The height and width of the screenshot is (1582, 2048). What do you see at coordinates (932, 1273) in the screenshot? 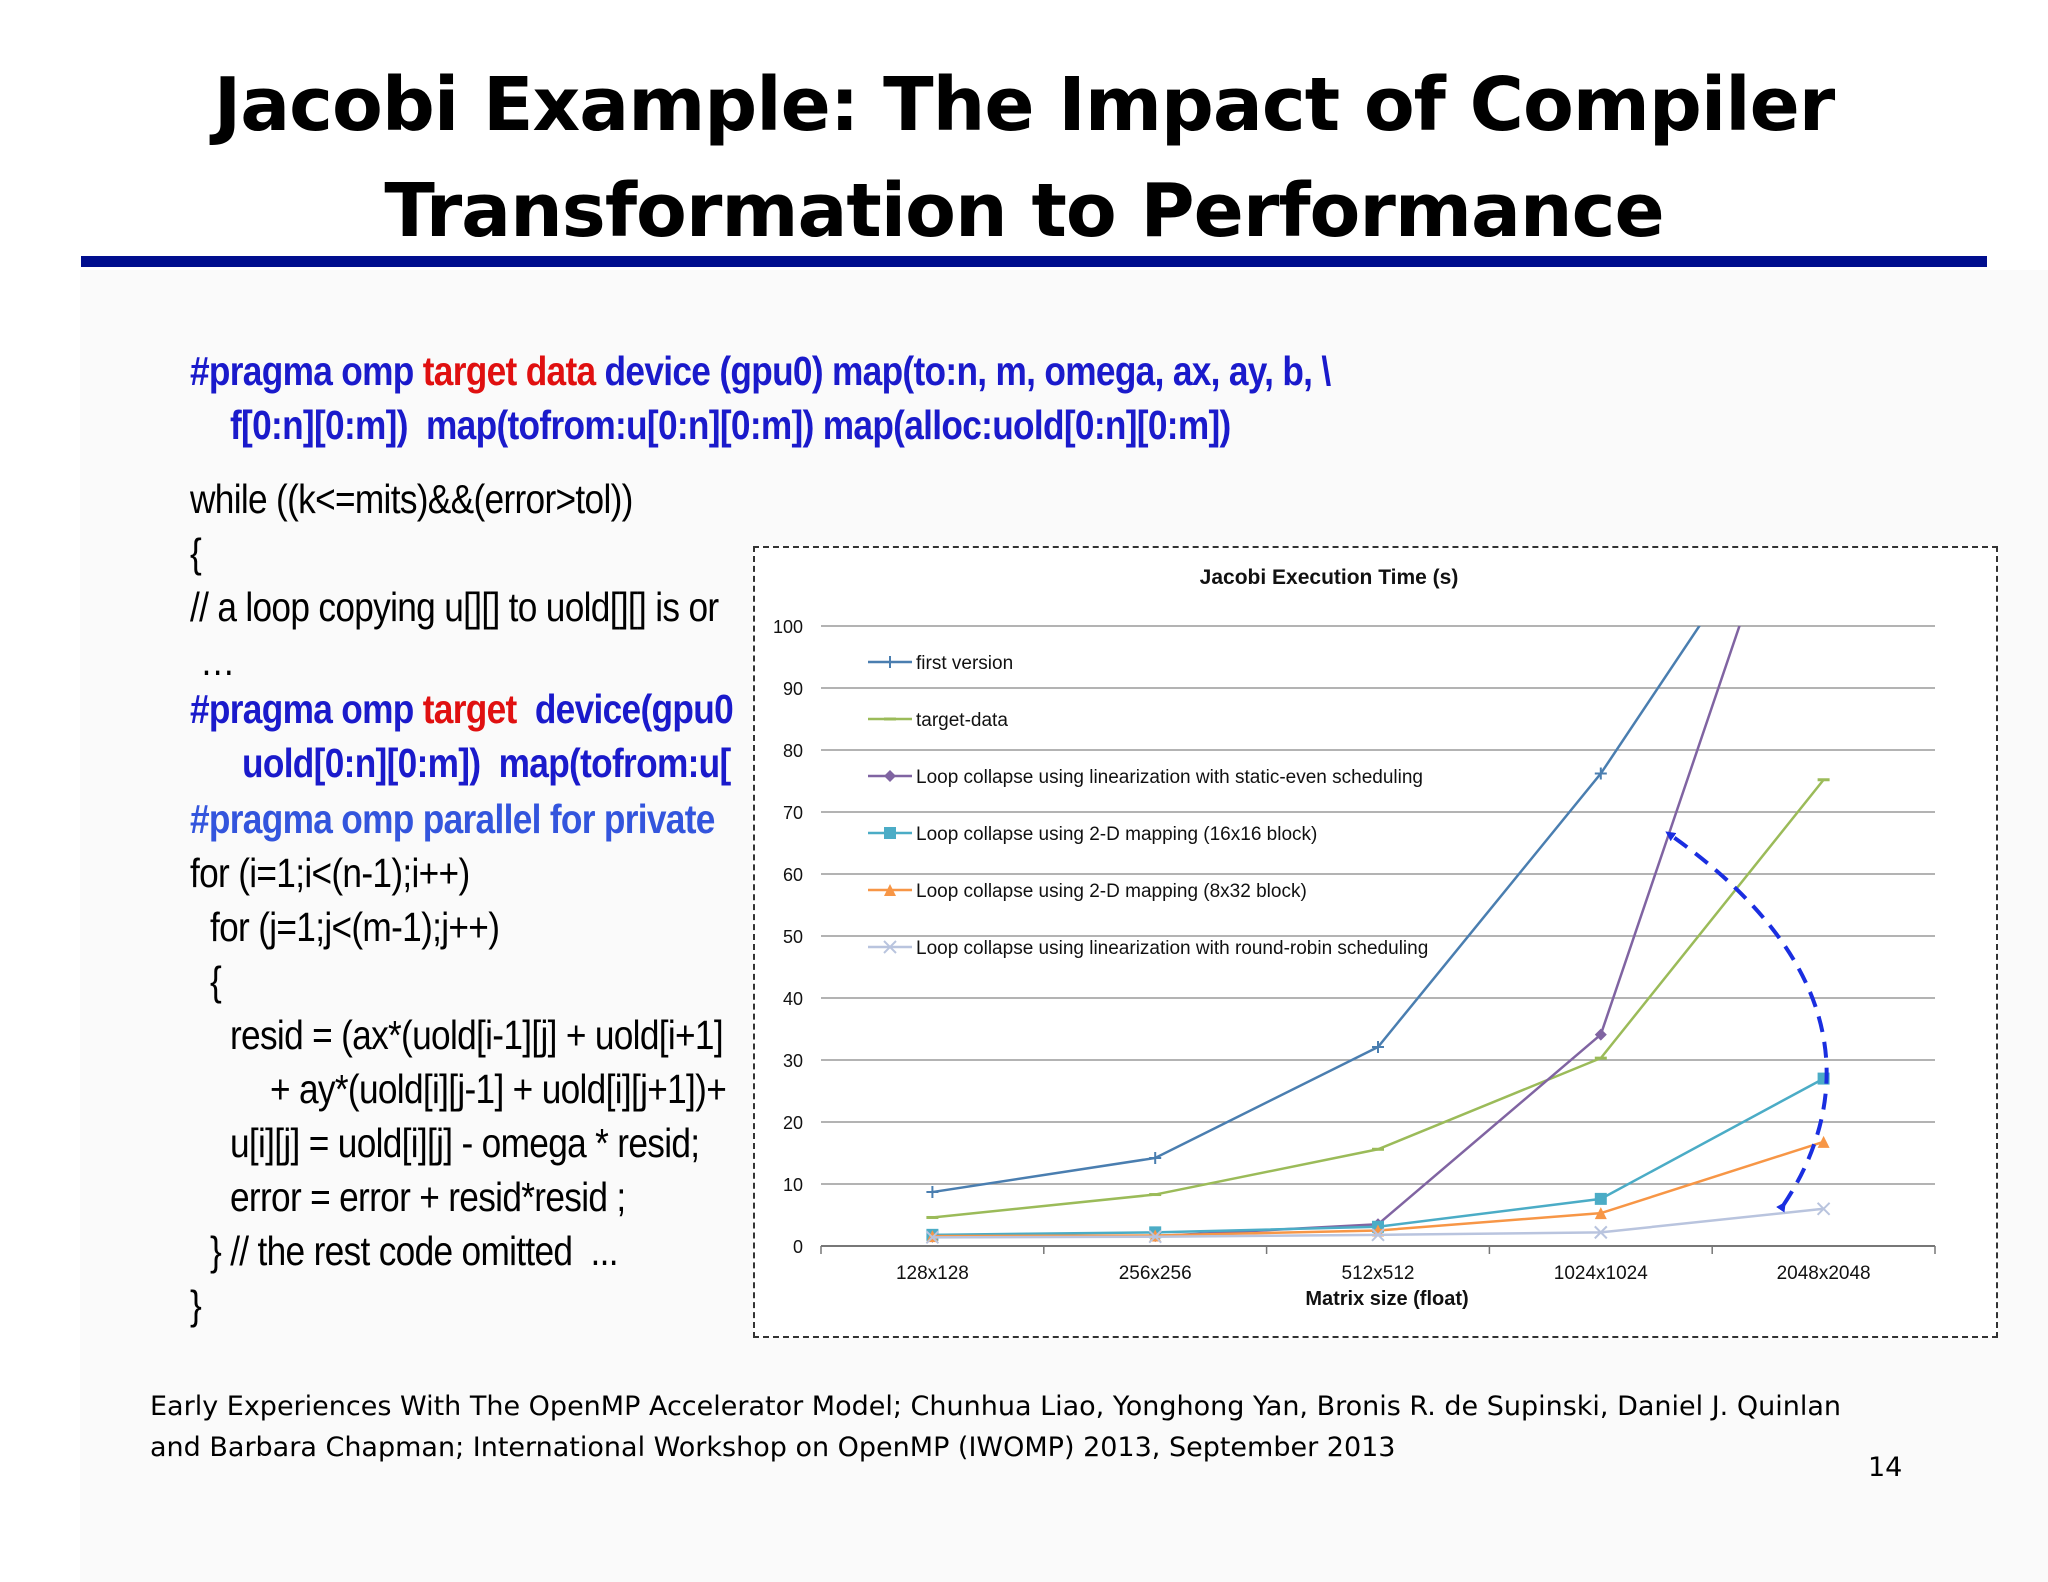
I see `x-tick-label: 128x128` at bounding box center [932, 1273].